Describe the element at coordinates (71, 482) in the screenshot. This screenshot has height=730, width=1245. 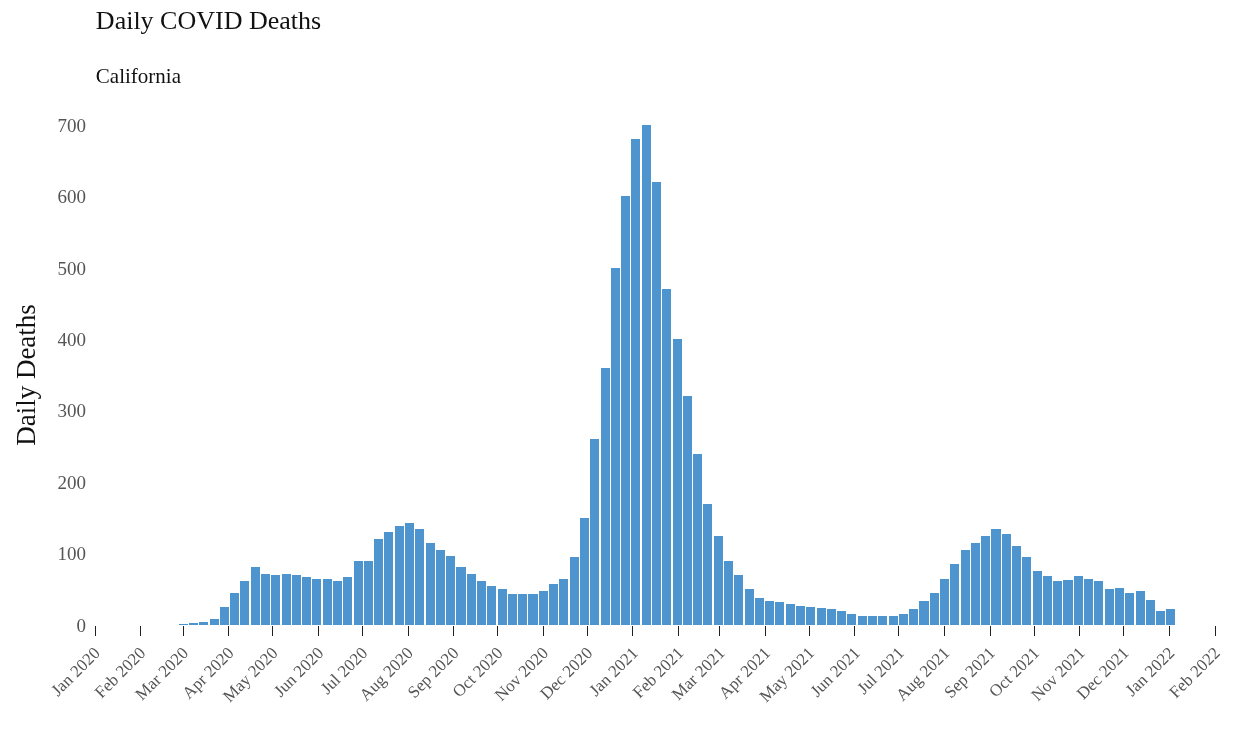
I see `y-tick-label: 200` at that location.